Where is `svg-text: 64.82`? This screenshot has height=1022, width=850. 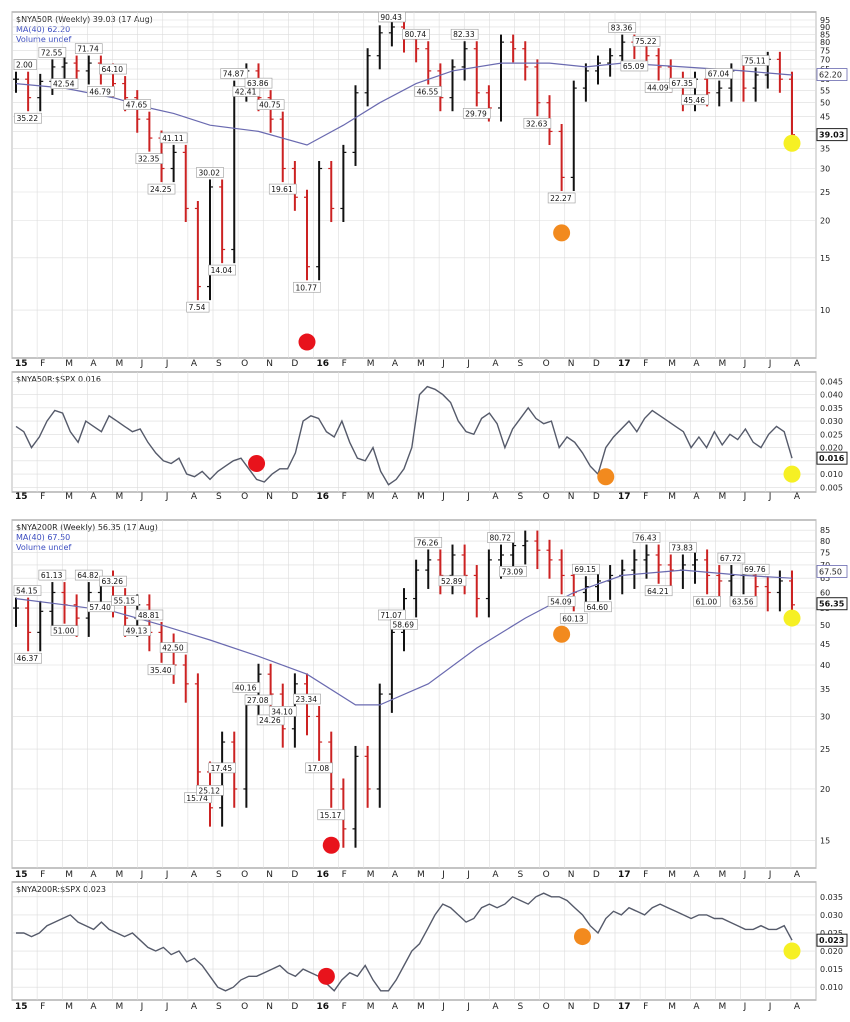
svg-text: 64.82 is located at coordinates (88, 575).